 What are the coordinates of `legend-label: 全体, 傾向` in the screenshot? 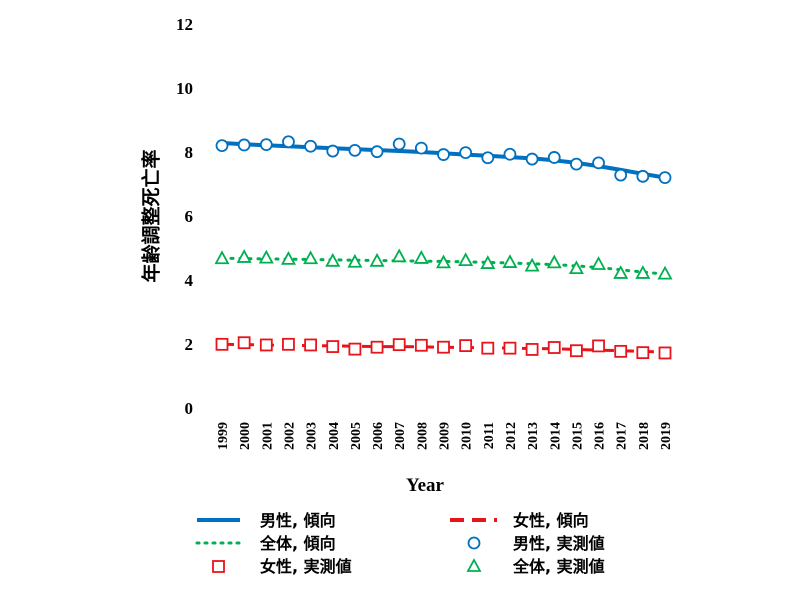 It's located at (297, 543).